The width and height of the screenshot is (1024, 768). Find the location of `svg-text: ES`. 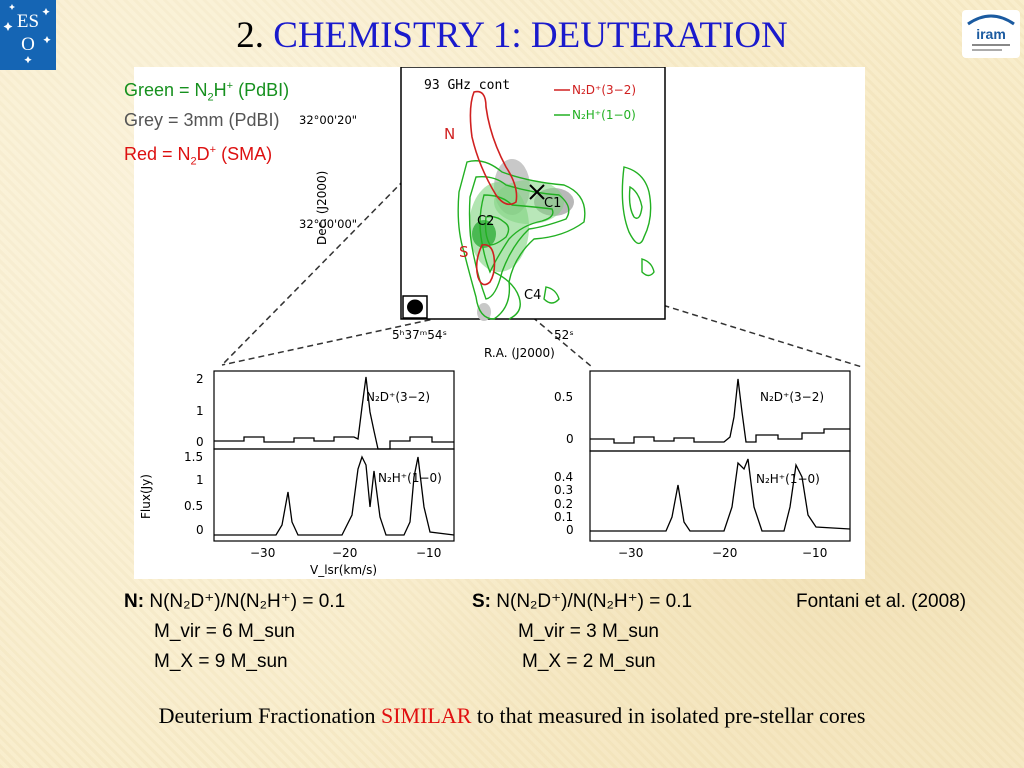

svg-text: ES is located at coordinates (28, 21).